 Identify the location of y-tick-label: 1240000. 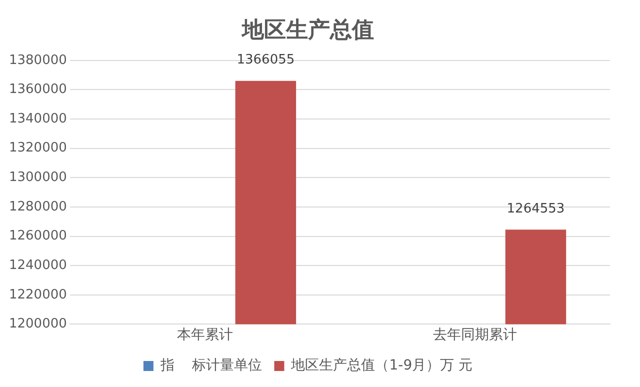
(37, 265).